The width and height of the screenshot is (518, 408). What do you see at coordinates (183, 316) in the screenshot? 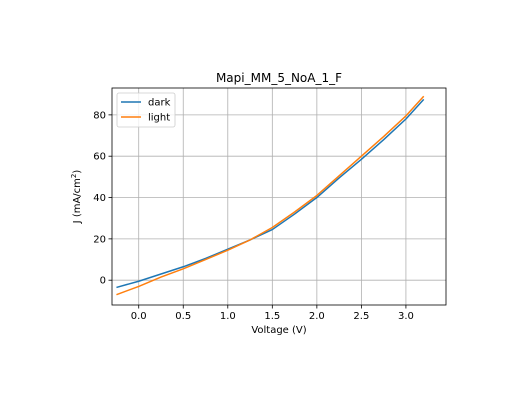
I see `x-tick-label: 0.5` at bounding box center [183, 316].